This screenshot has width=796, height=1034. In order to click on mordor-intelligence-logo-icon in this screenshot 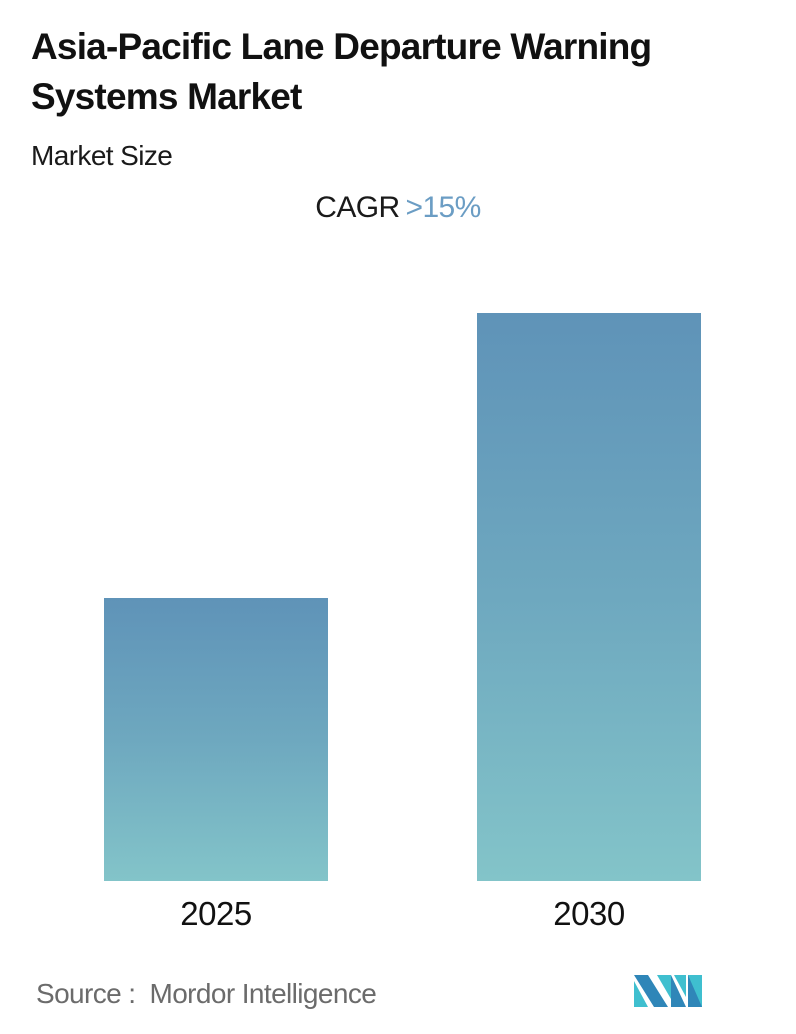, I will do `click(668, 991)`.